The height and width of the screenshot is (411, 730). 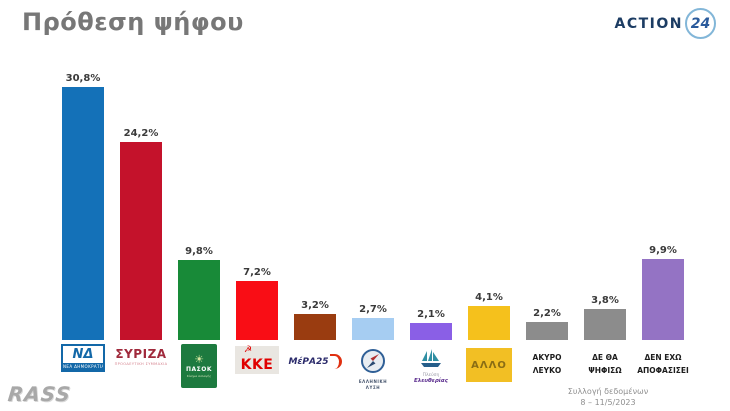 What do you see at coordinates (605, 324) in the screenshot?
I see `bar-de-tha-psifiso` at bounding box center [605, 324].